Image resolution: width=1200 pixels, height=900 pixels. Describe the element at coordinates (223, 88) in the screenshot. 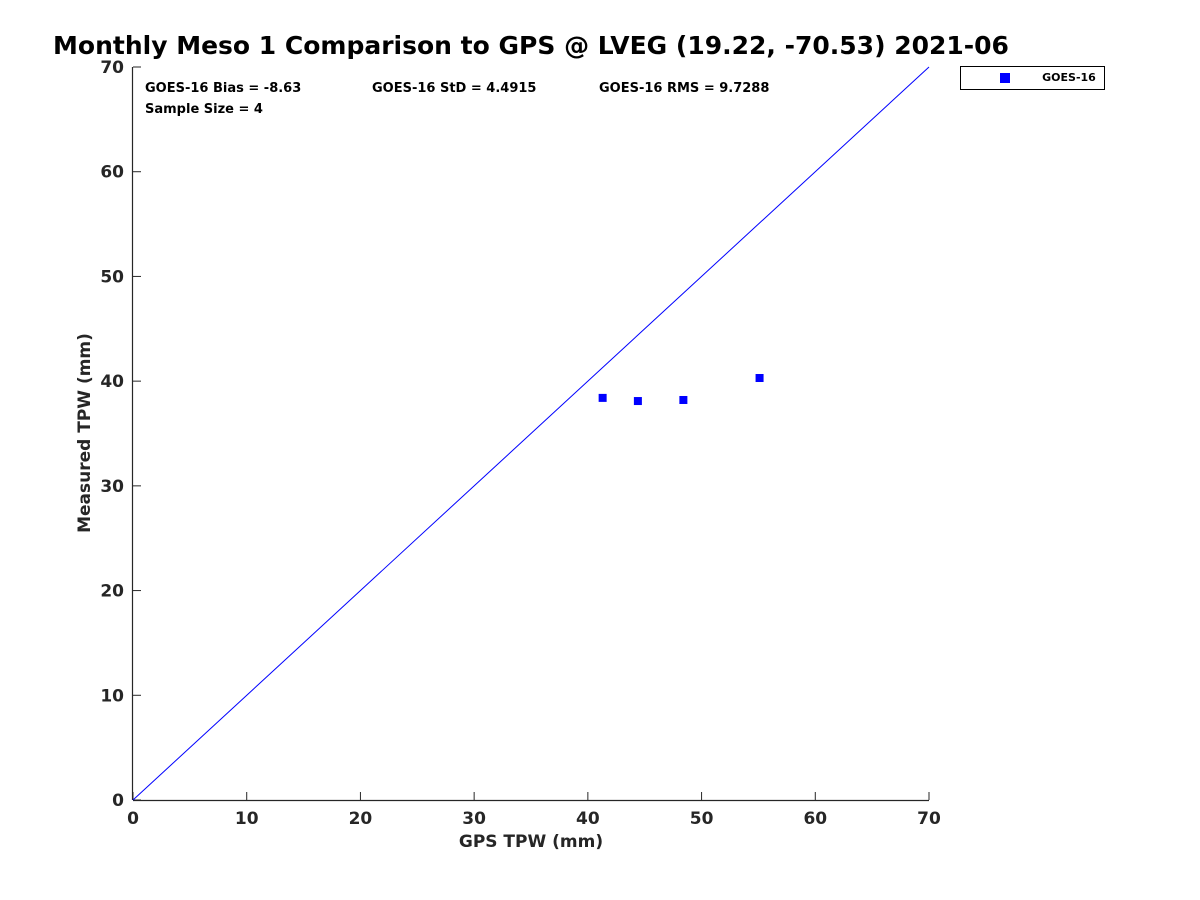

I see `bias-annotation: GOES-16 Bias = -8.63` at that location.